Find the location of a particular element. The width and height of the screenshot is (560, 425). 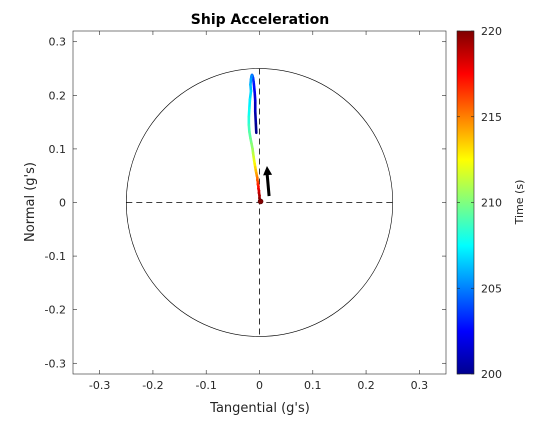

colorbar-ticks: 200 205 210 215 220 is located at coordinates (479, 203).